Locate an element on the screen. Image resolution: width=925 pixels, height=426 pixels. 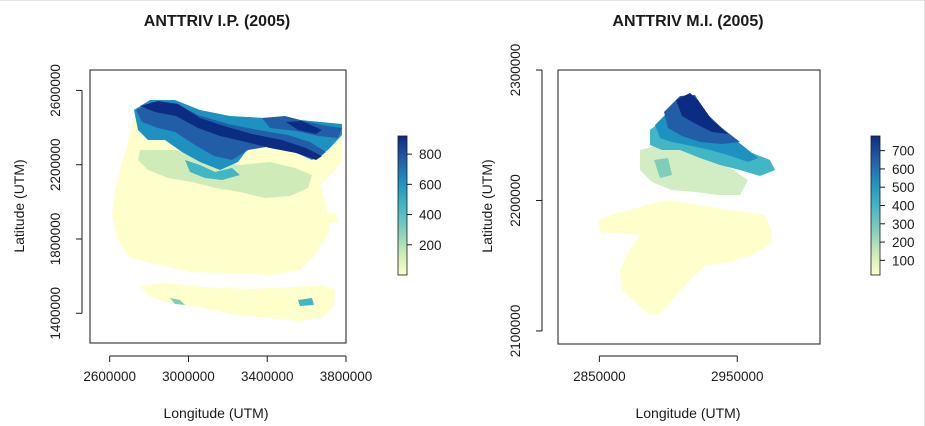
chart-mi-colorbar-ticks: 100 200 300 400 500 600 700 is located at coordinates (897, 206).